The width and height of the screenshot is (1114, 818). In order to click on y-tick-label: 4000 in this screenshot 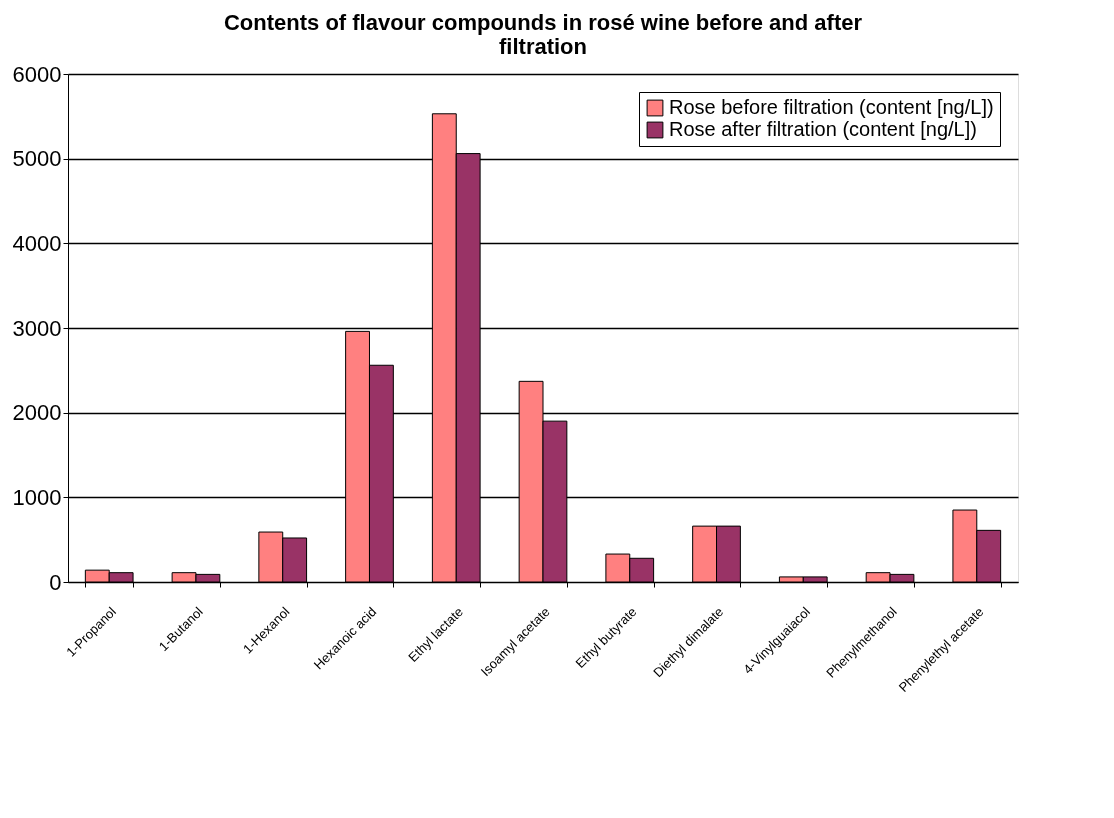, I will do `click(37, 243)`.